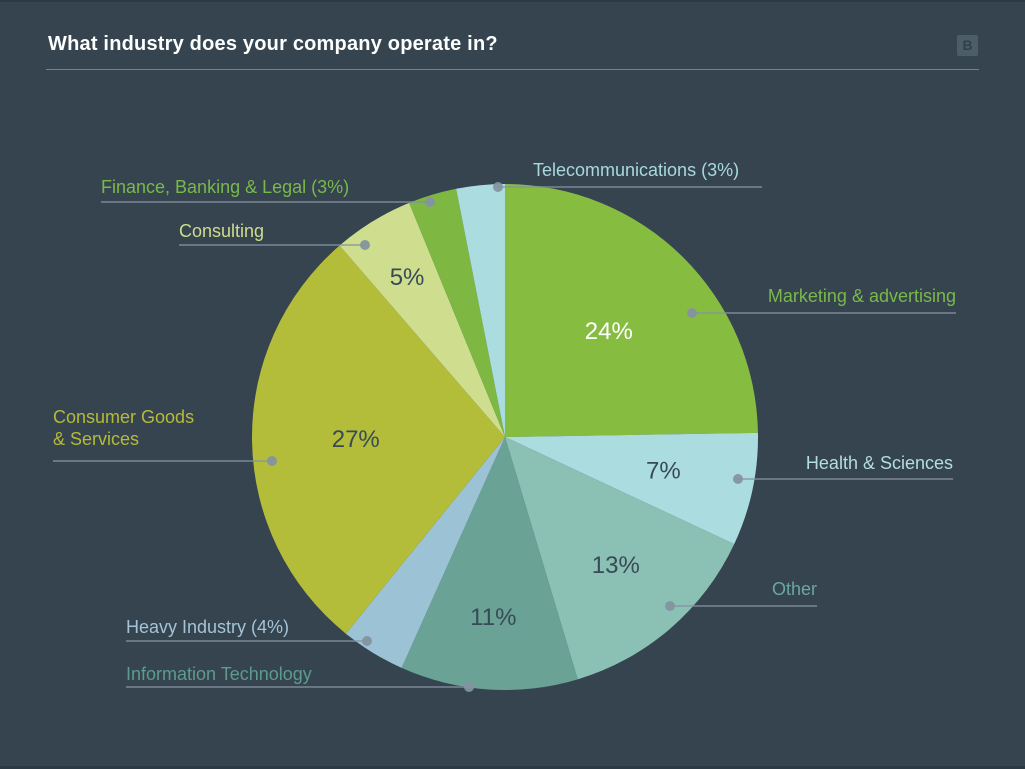  Describe the element at coordinates (512, 69) in the screenshot. I see `title-divider` at that location.